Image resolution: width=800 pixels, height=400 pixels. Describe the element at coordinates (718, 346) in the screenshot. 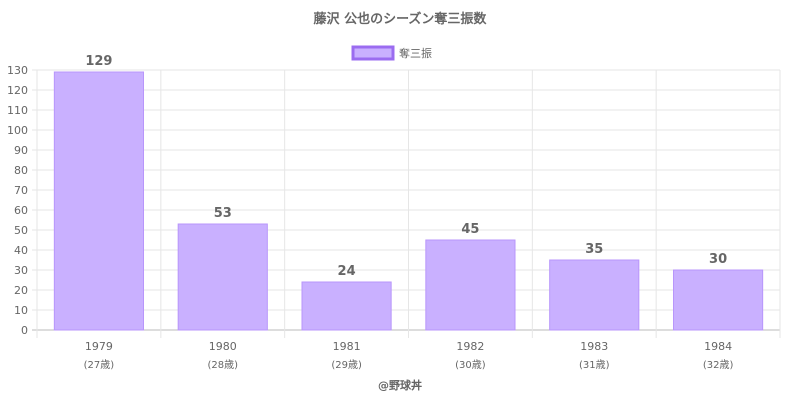

I see `x-tick-label: 1984` at that location.